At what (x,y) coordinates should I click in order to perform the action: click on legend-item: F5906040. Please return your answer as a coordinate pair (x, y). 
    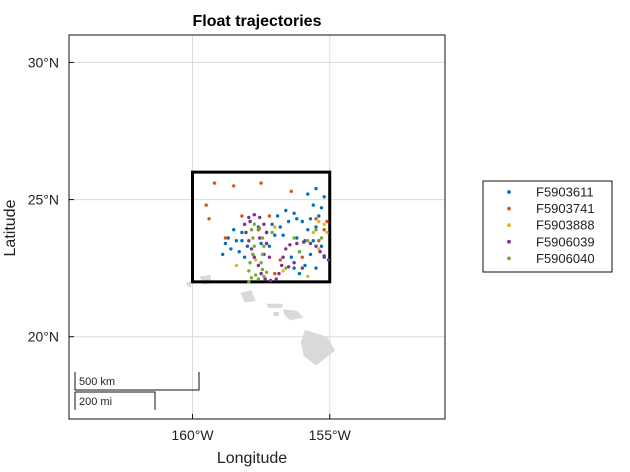
    Looking at the image, I should click on (551, 258).